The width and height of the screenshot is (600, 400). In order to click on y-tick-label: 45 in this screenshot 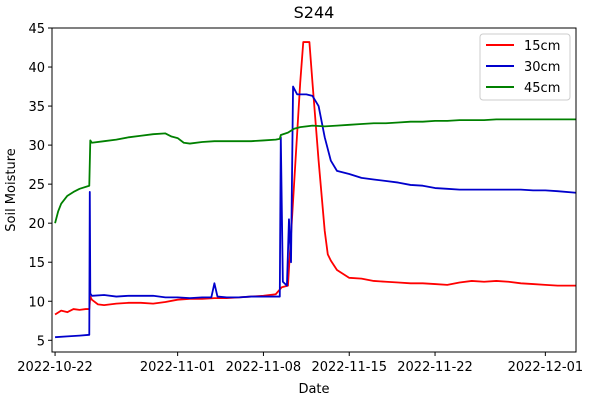, I will do `click(36, 29)`.